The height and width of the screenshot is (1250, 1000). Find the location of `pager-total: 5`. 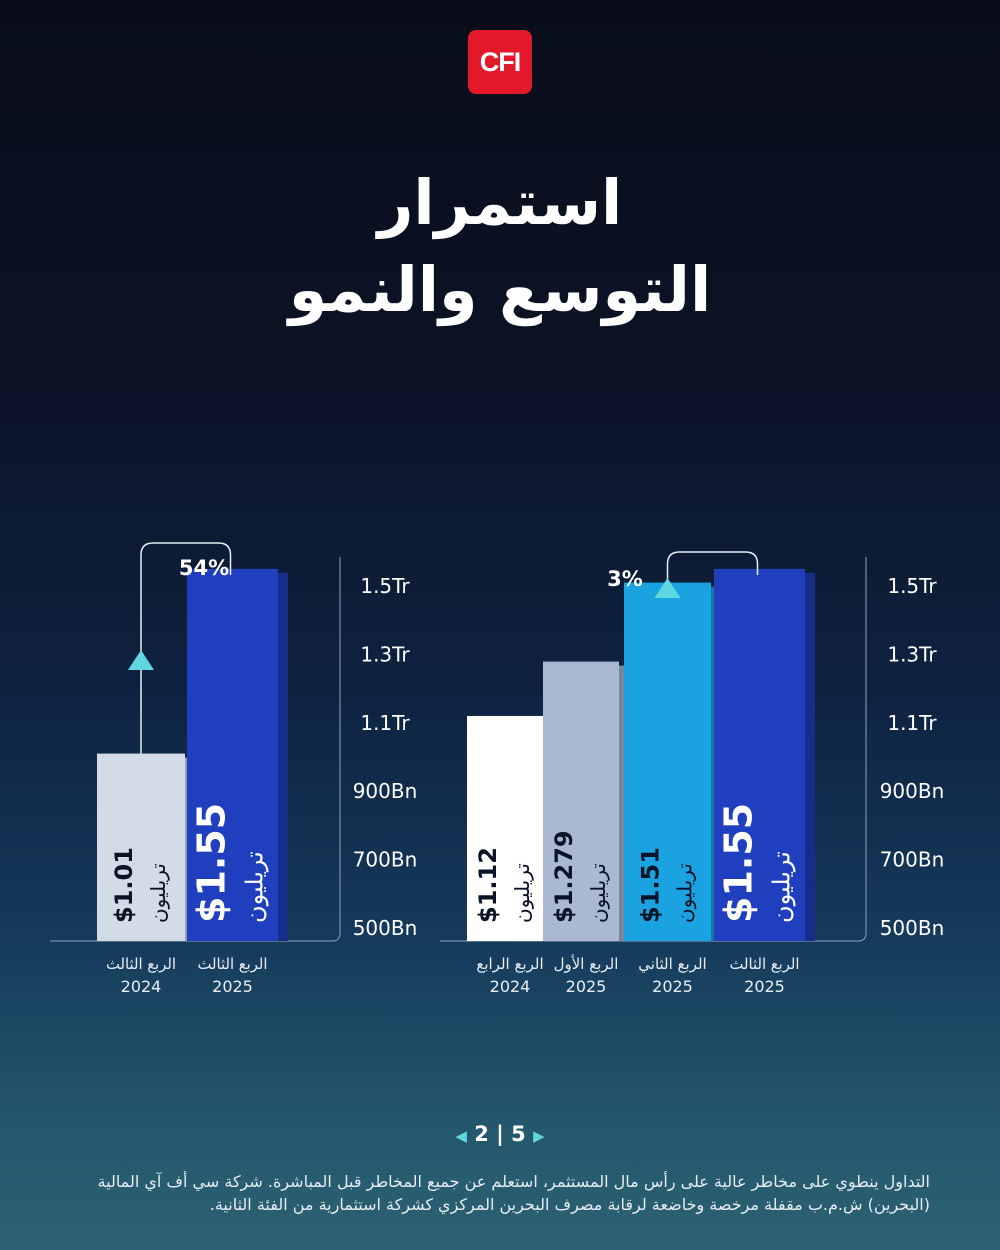

pager-total: 5 is located at coordinates (518, 1134).